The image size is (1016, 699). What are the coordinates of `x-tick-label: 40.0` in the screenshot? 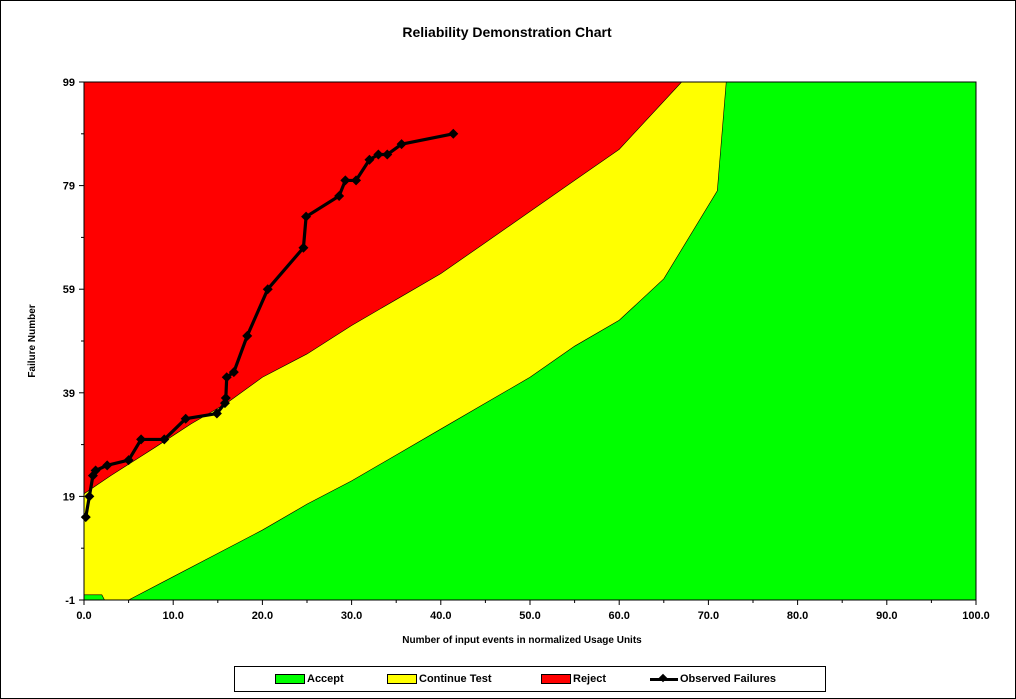 It's located at (440, 616).